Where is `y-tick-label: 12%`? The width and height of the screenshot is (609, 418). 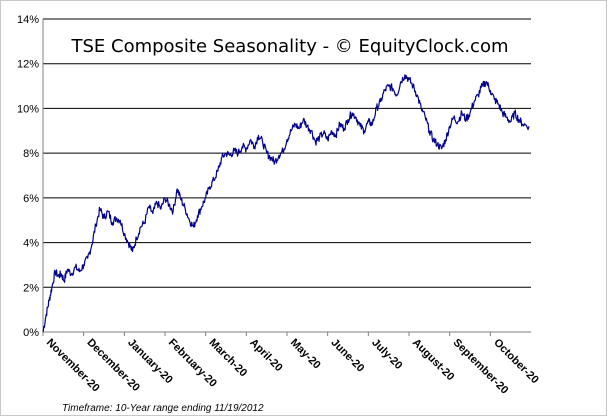
y-tick-label: 12% is located at coordinates (28, 65).